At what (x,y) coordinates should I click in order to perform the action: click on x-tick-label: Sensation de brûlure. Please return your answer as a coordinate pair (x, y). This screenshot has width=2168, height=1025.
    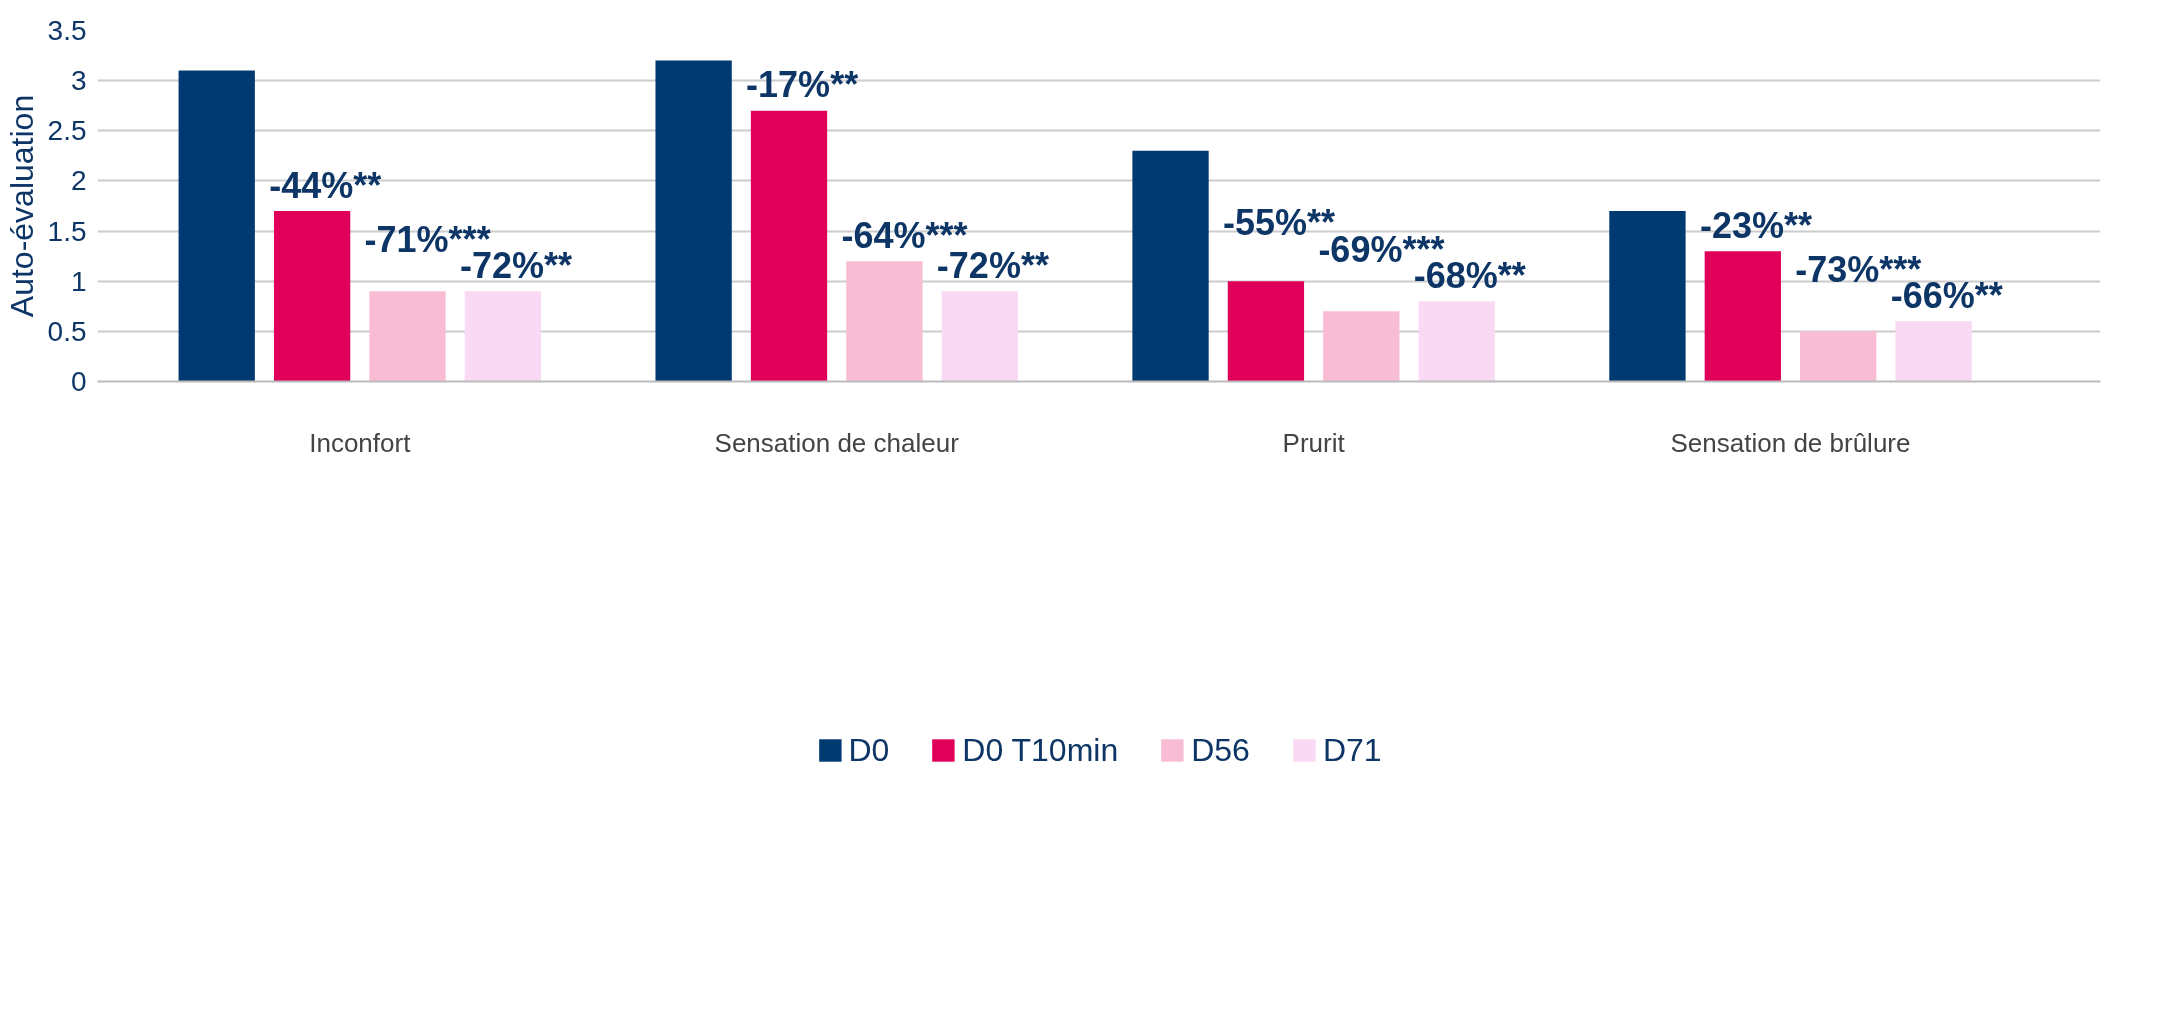
    Looking at the image, I should click on (1790, 442).